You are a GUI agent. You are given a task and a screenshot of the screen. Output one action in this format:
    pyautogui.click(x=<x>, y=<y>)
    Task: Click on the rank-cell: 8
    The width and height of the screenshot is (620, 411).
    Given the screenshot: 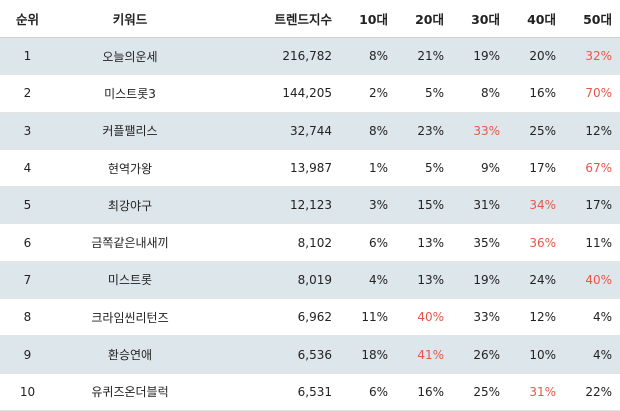 What is the action you would take?
    pyautogui.click(x=27, y=317)
    